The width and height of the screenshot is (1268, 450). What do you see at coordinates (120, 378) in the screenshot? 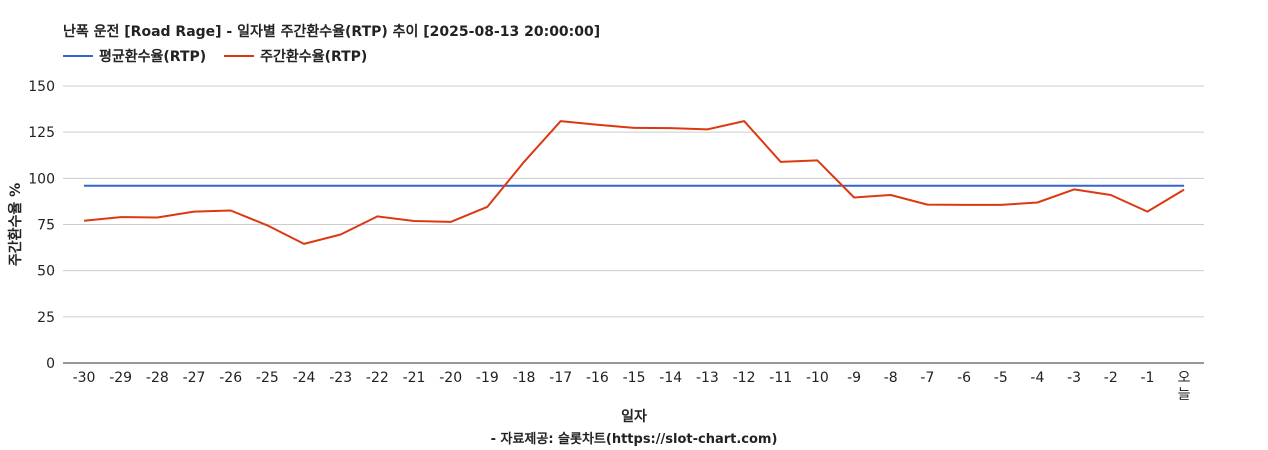
I see `x-tick-label: -29` at bounding box center [120, 378].